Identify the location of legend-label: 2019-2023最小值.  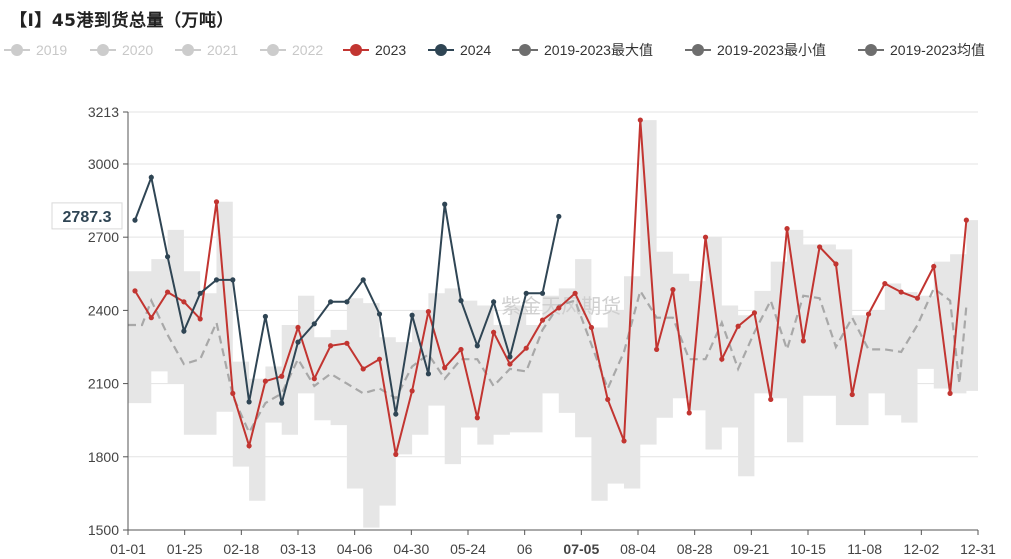
(771, 50).